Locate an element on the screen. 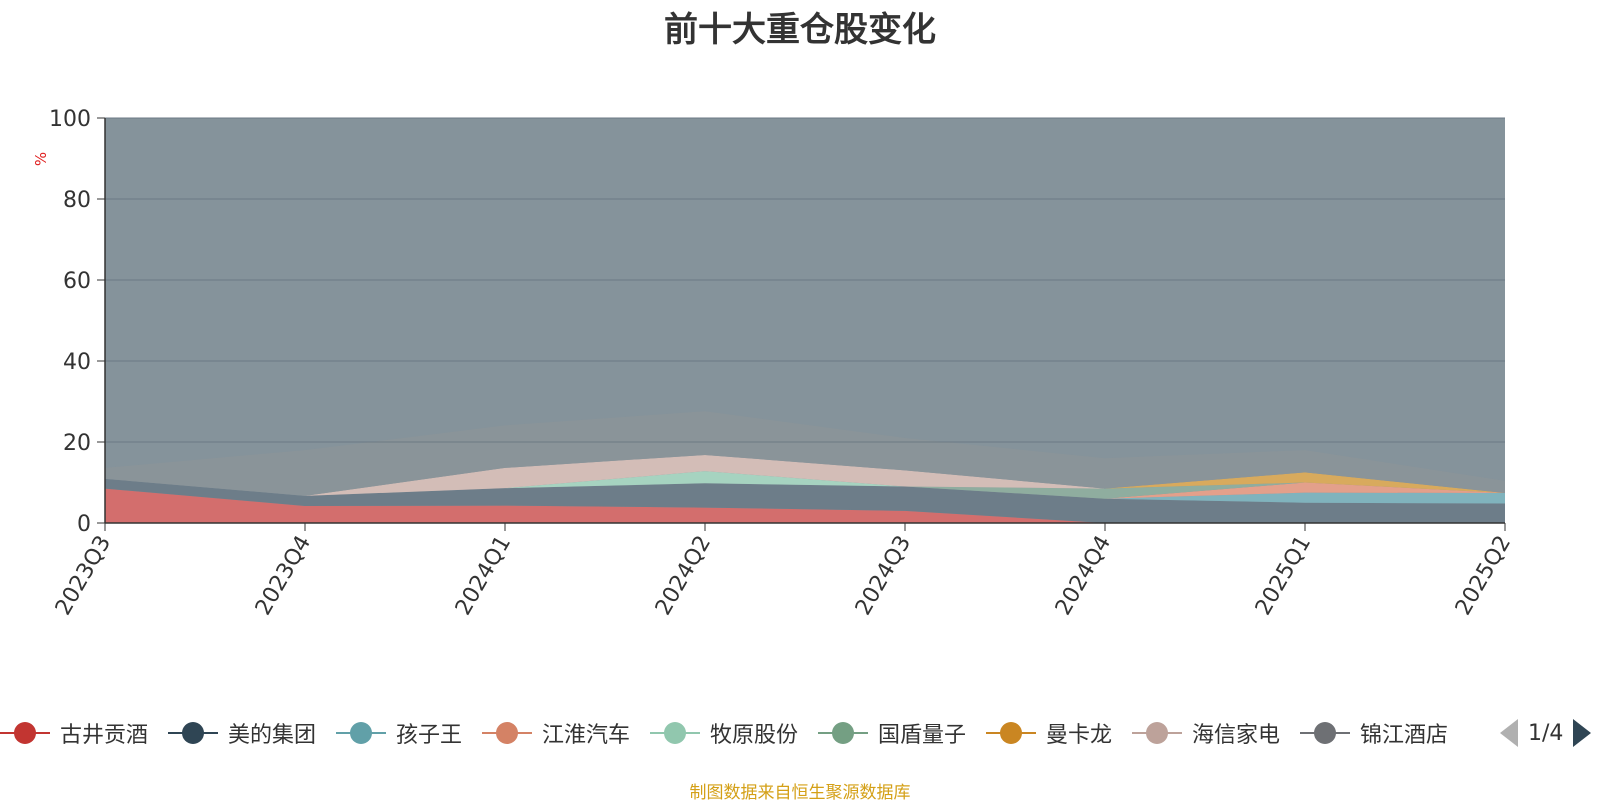 Image resolution: width=1600 pixels, height=803 pixels. legend-item: 牧原股份 is located at coordinates (724, 733).